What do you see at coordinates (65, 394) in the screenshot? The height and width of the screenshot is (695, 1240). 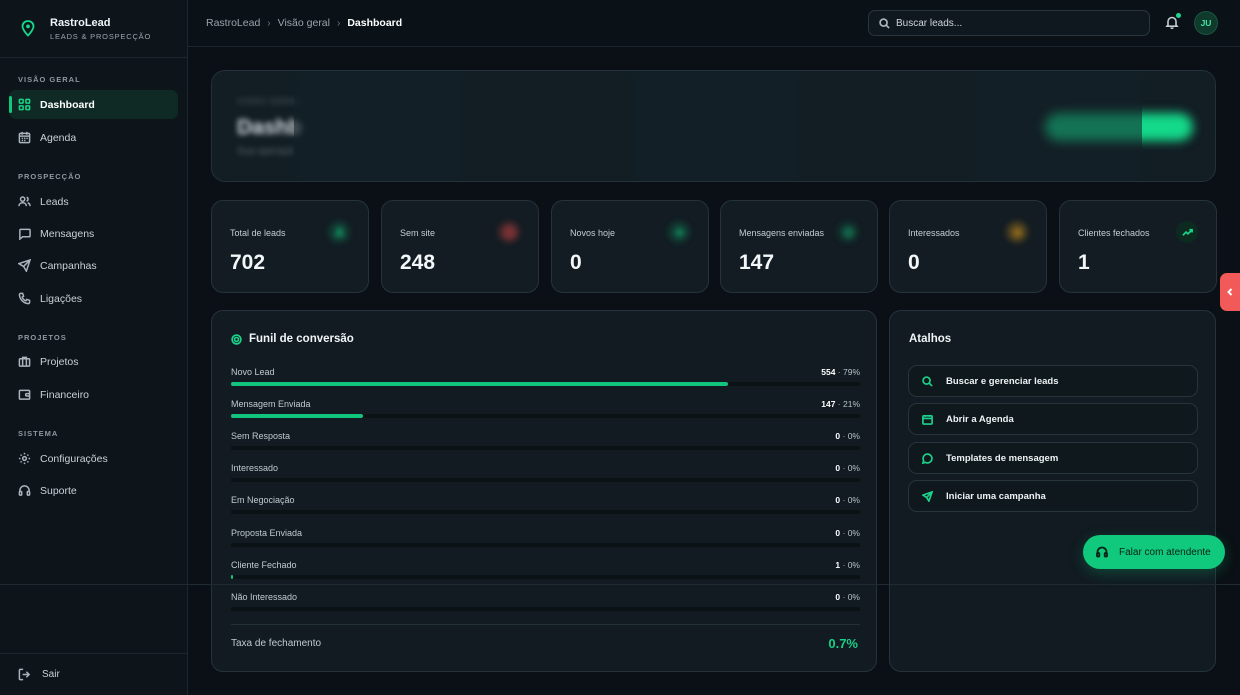 I see `sidebar-item-label: Financeiro` at bounding box center [65, 394].